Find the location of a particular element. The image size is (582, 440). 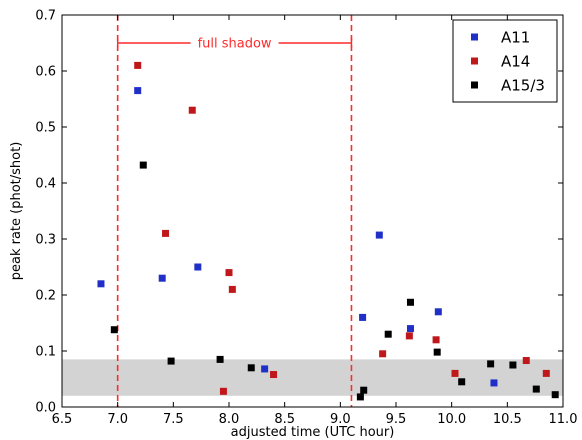

y-tick-label: 0.3 is located at coordinates (45, 240).